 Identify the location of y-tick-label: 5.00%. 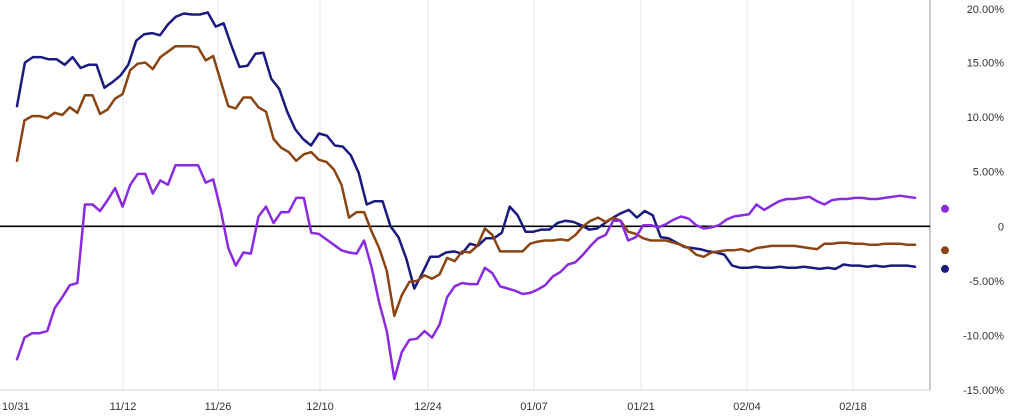
(988, 173).